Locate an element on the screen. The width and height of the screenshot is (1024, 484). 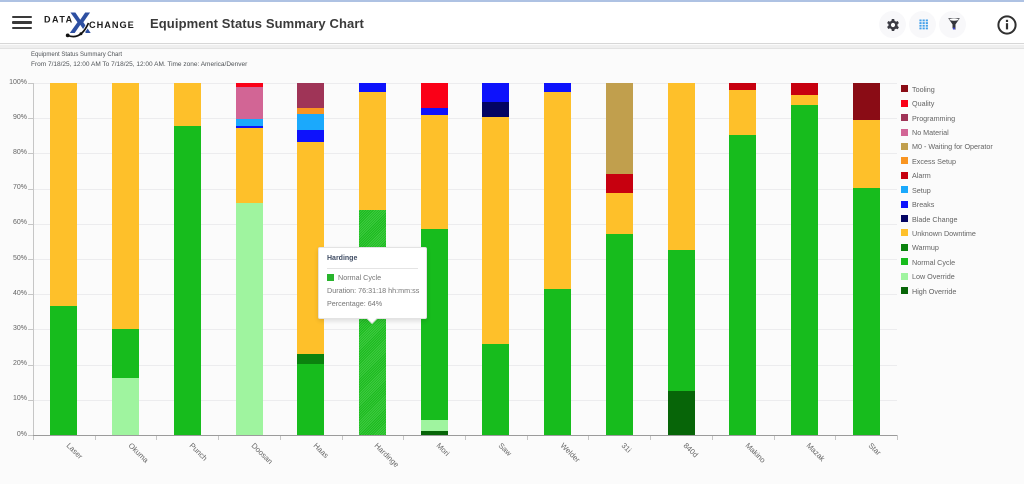
svg-text: CHANGE is located at coordinates (112, 25).